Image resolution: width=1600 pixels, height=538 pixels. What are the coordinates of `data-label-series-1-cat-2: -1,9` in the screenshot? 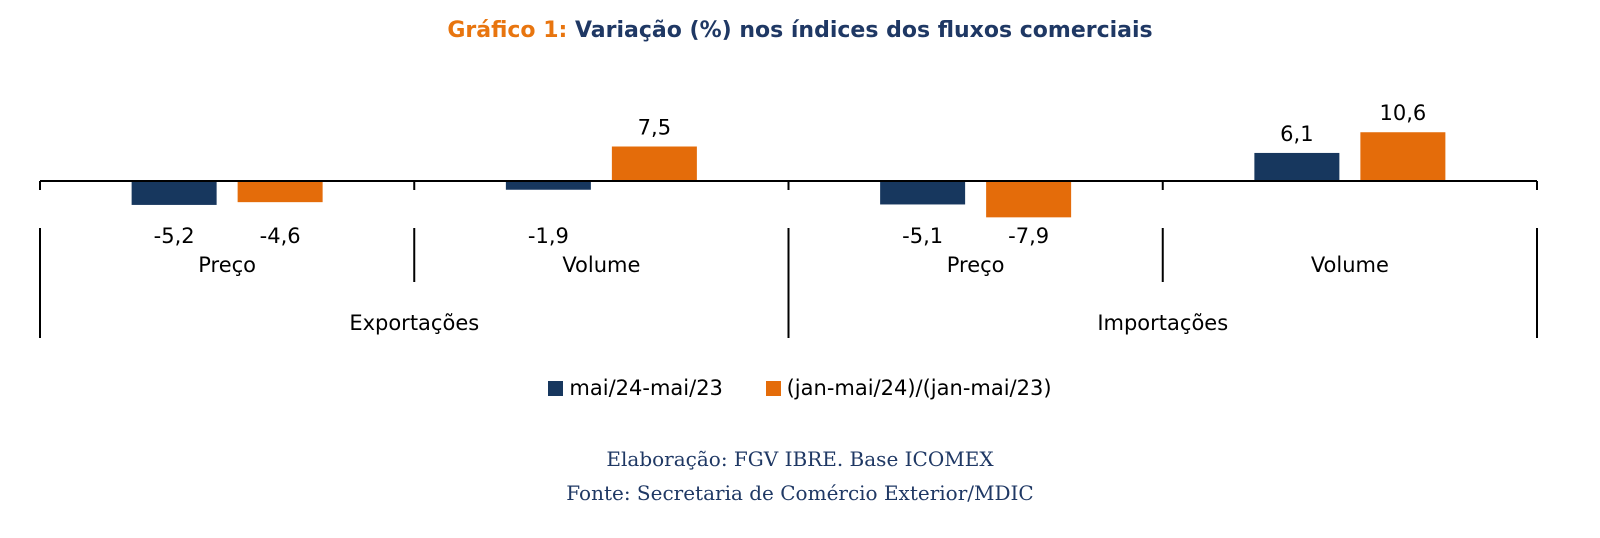 It's located at (548, 236).